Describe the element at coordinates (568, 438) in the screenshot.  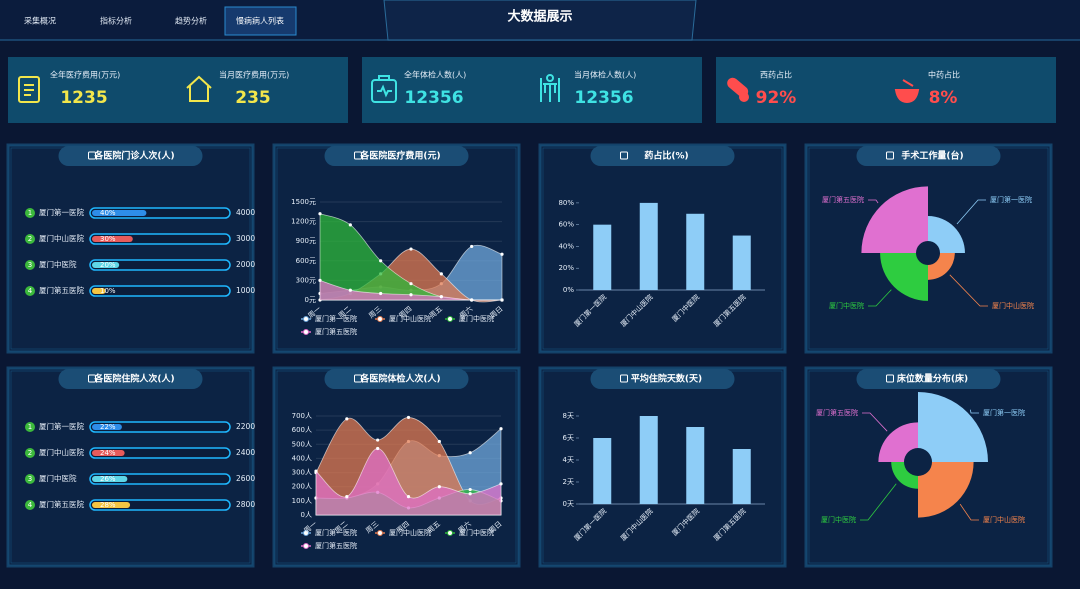
I see `y-tick-label: 6天` at that location.